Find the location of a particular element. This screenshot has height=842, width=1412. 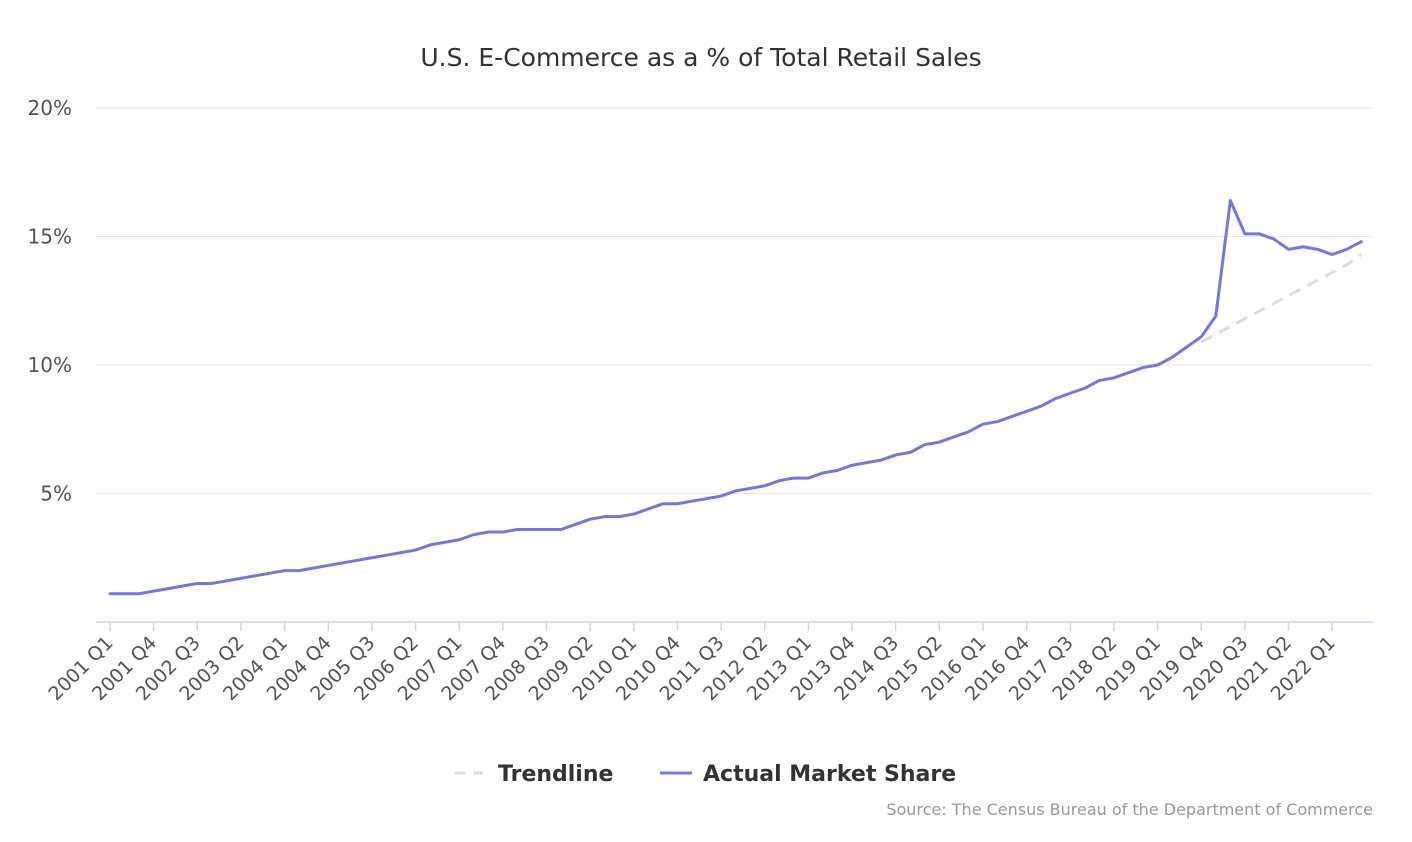

legend-item-actual-market-share: Actual Market Share is located at coordinates (808, 774).